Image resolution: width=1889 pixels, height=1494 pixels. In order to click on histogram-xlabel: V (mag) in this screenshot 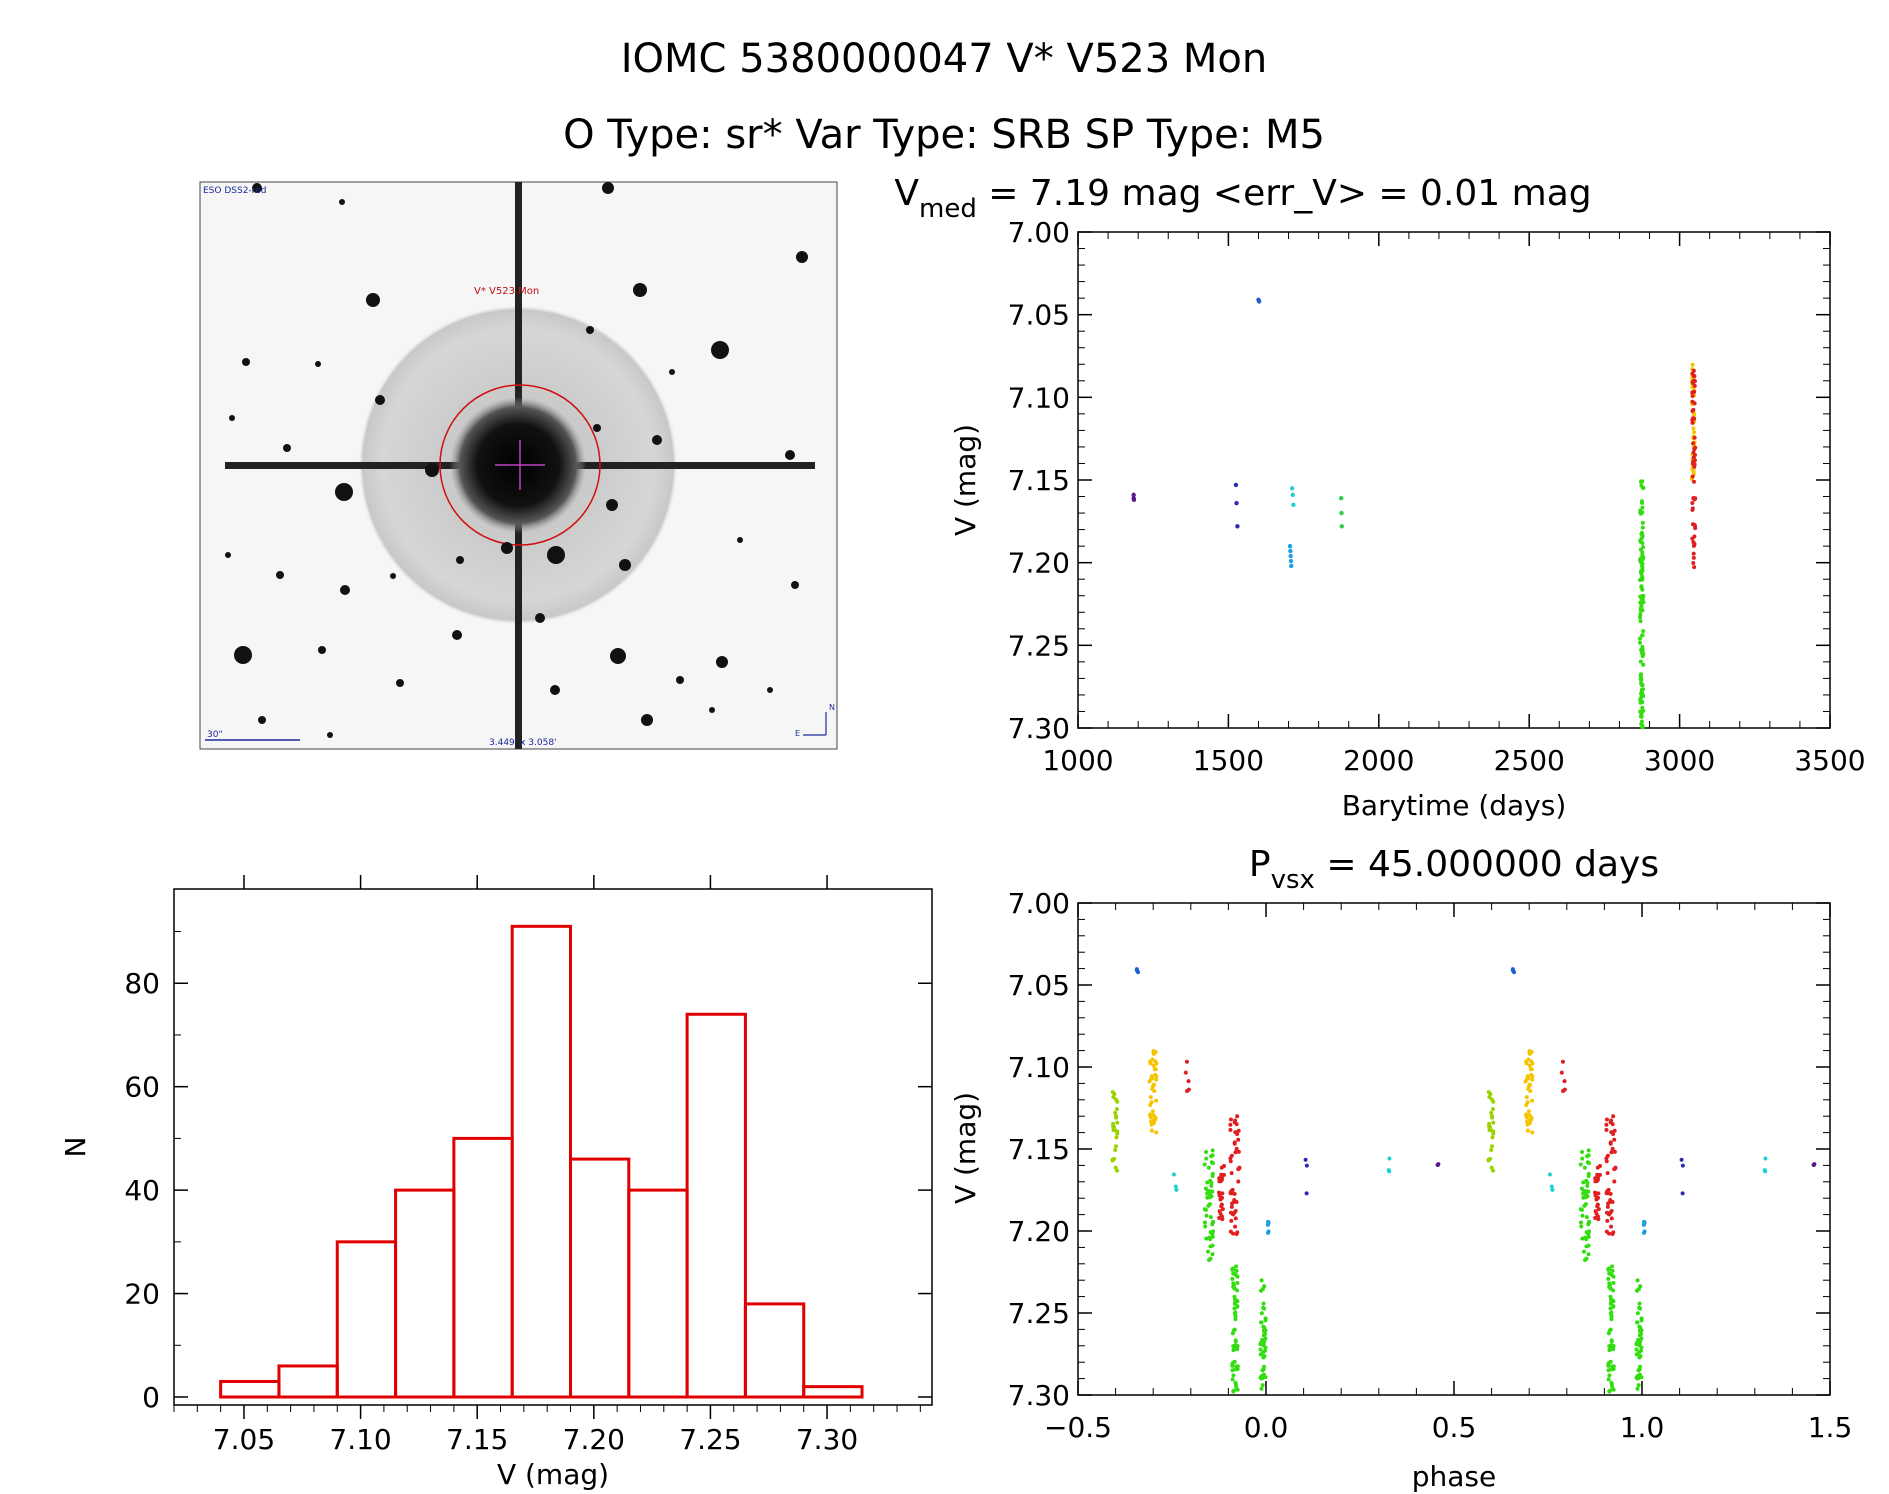, I will do `click(553, 1474)`.